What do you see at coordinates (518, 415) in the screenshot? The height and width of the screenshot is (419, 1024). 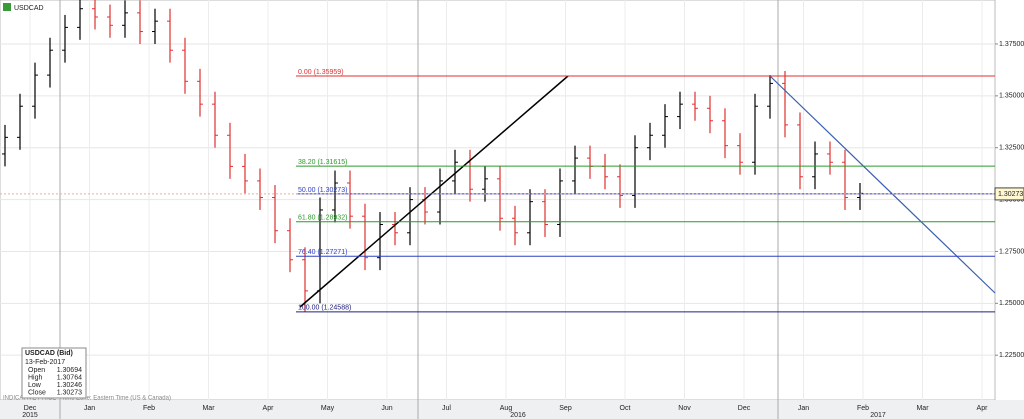 I see `year-label: 2016` at bounding box center [518, 415].